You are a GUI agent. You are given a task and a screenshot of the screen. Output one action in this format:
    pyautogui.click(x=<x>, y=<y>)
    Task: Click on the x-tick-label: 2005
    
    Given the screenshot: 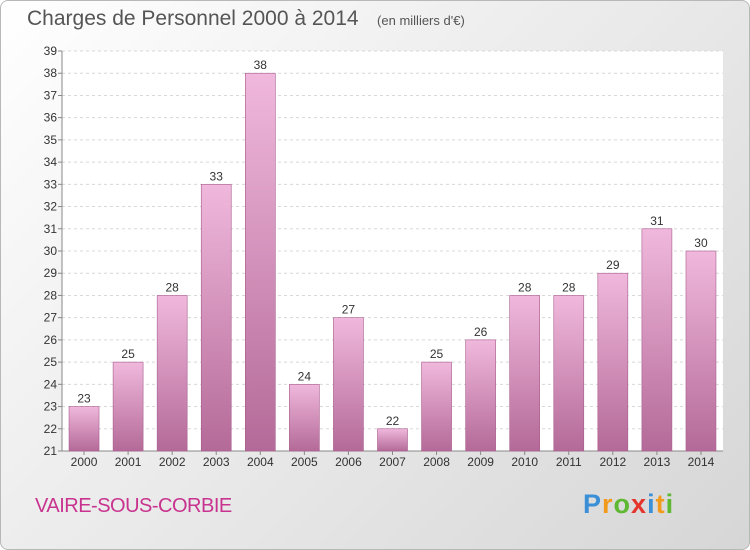 What is the action you would take?
    pyautogui.click(x=304, y=462)
    